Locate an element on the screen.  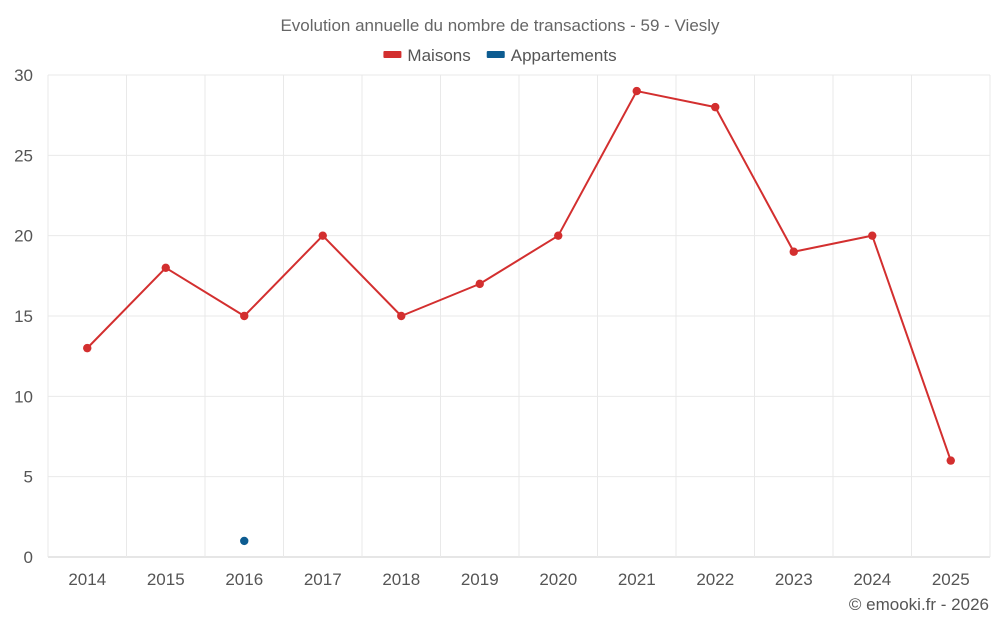
y-tick-label: 20 is located at coordinates (23, 236).